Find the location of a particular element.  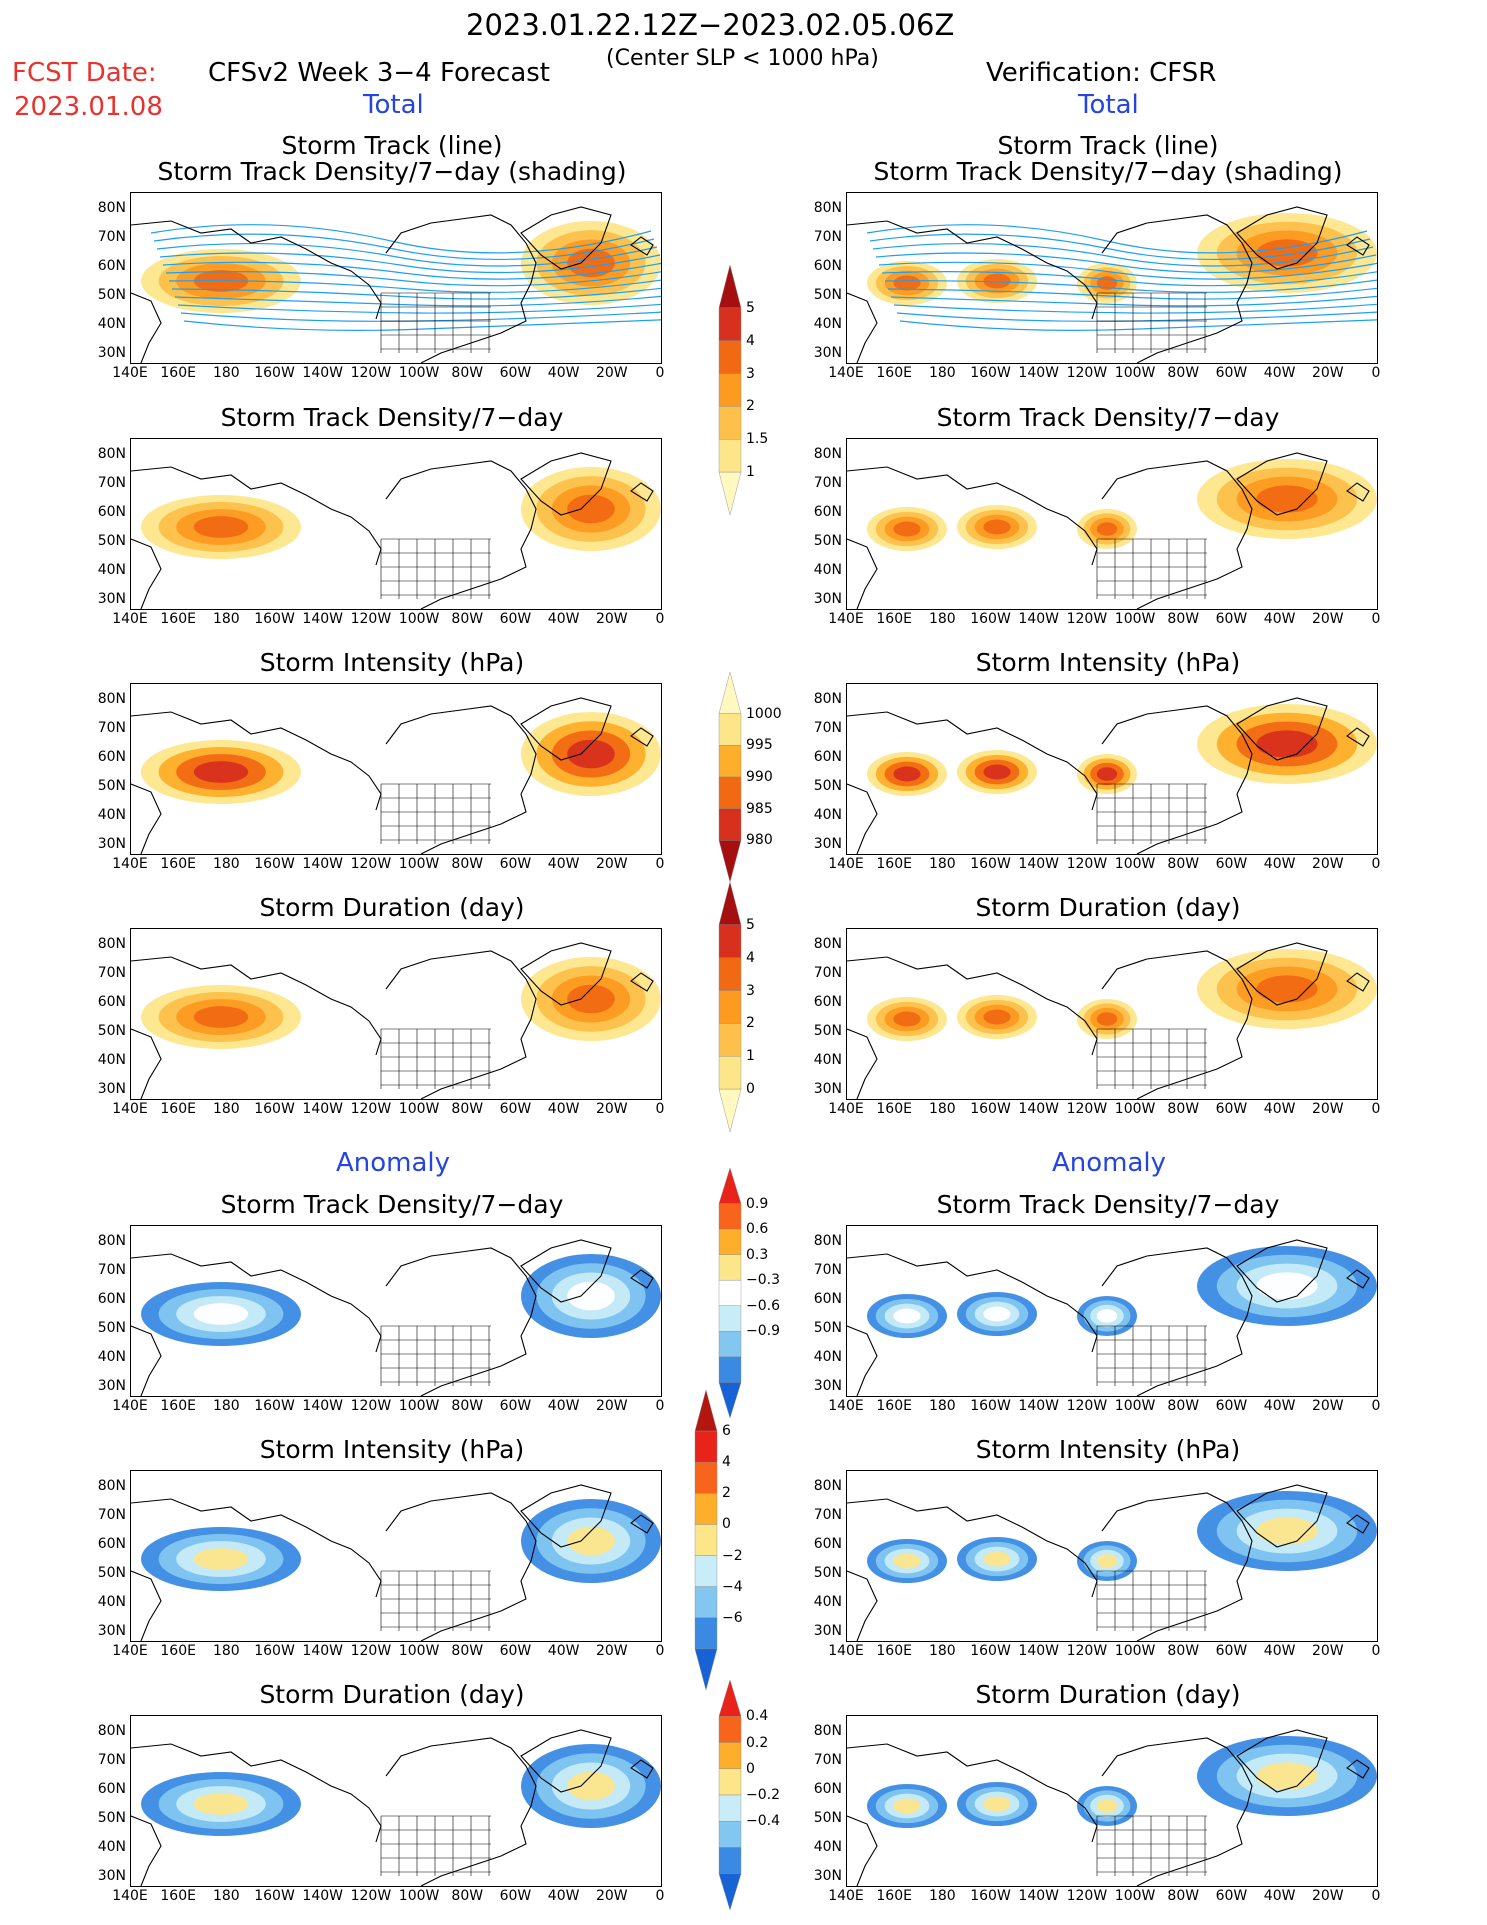

colorbar-label: 980 is located at coordinates (759, 840).